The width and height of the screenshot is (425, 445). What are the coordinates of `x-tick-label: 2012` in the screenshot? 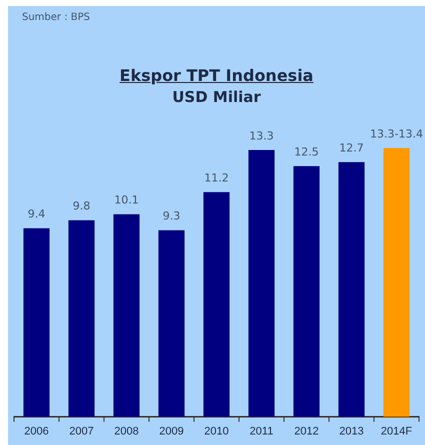 It's located at (306, 431).